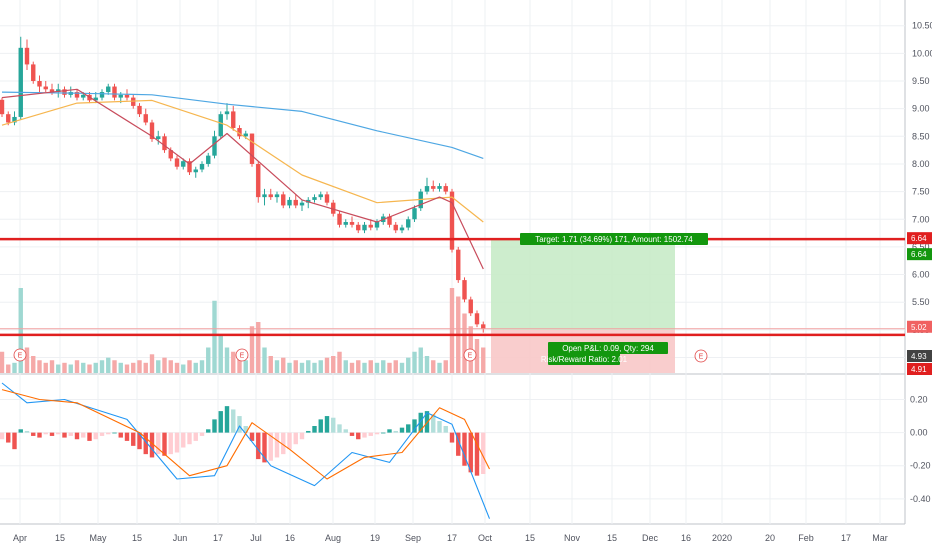 This screenshot has width=932, height=550. I want to click on price-tick-label: 10.50, so click(922, 26).